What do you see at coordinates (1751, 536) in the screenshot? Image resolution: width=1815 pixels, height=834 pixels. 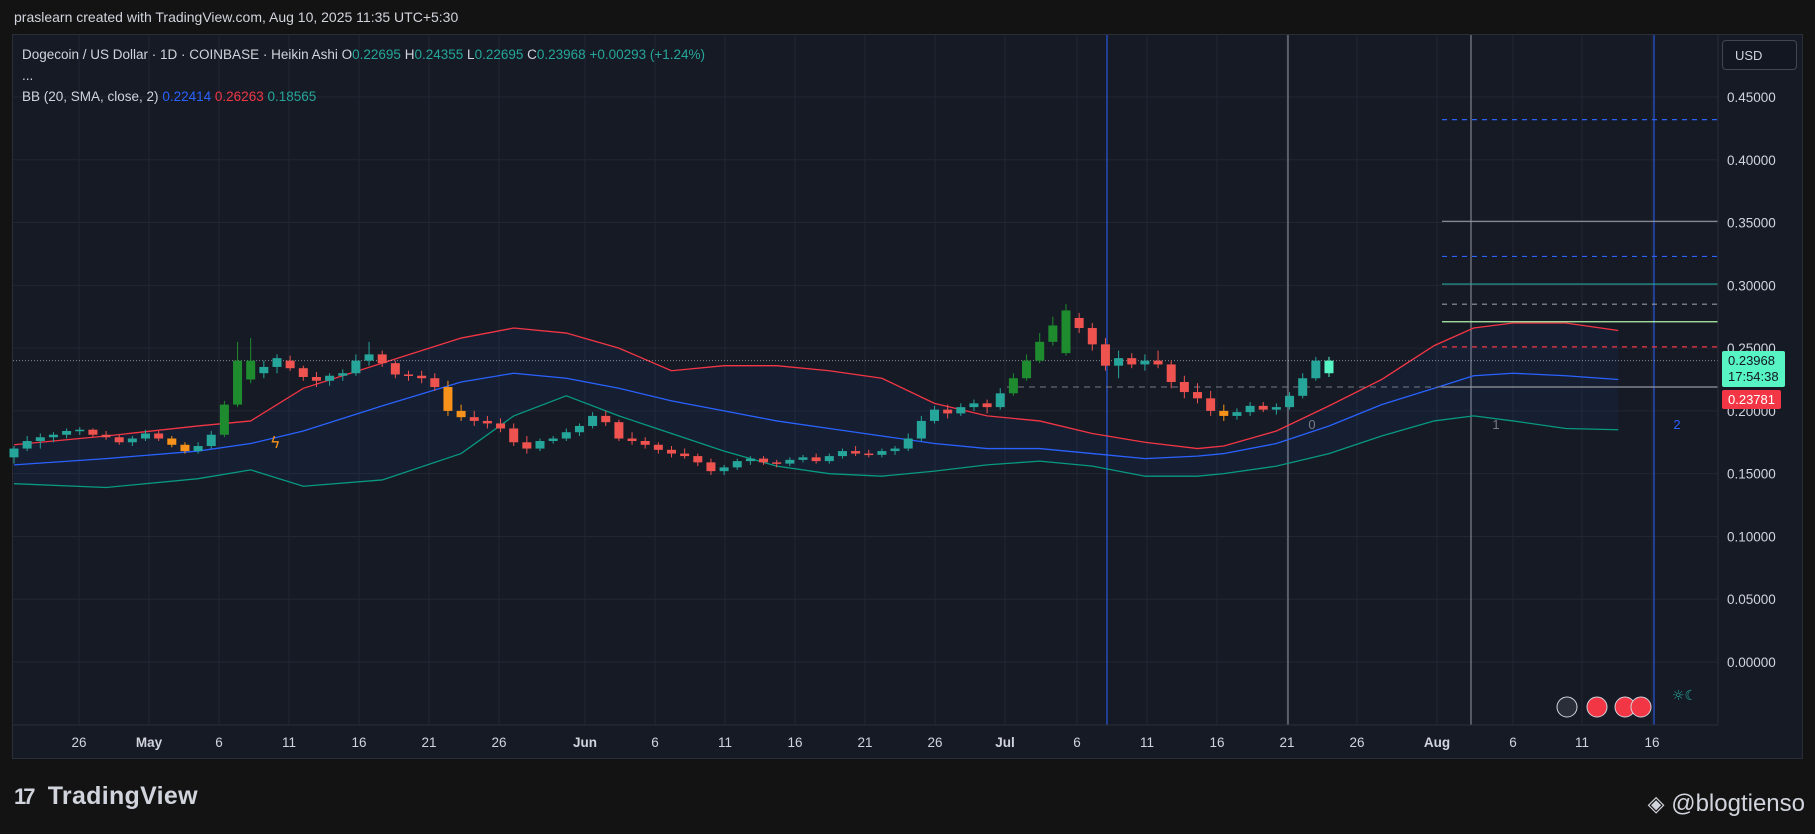 I see `y-axis-tick-label: 0.10000` at bounding box center [1751, 536].